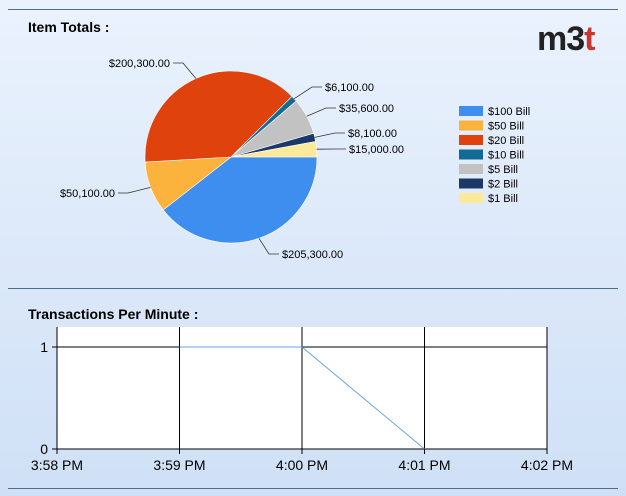 The height and width of the screenshot is (496, 626). Describe the element at coordinates (185, 70) in the screenshot. I see `pie-leader-20-bill` at that location.